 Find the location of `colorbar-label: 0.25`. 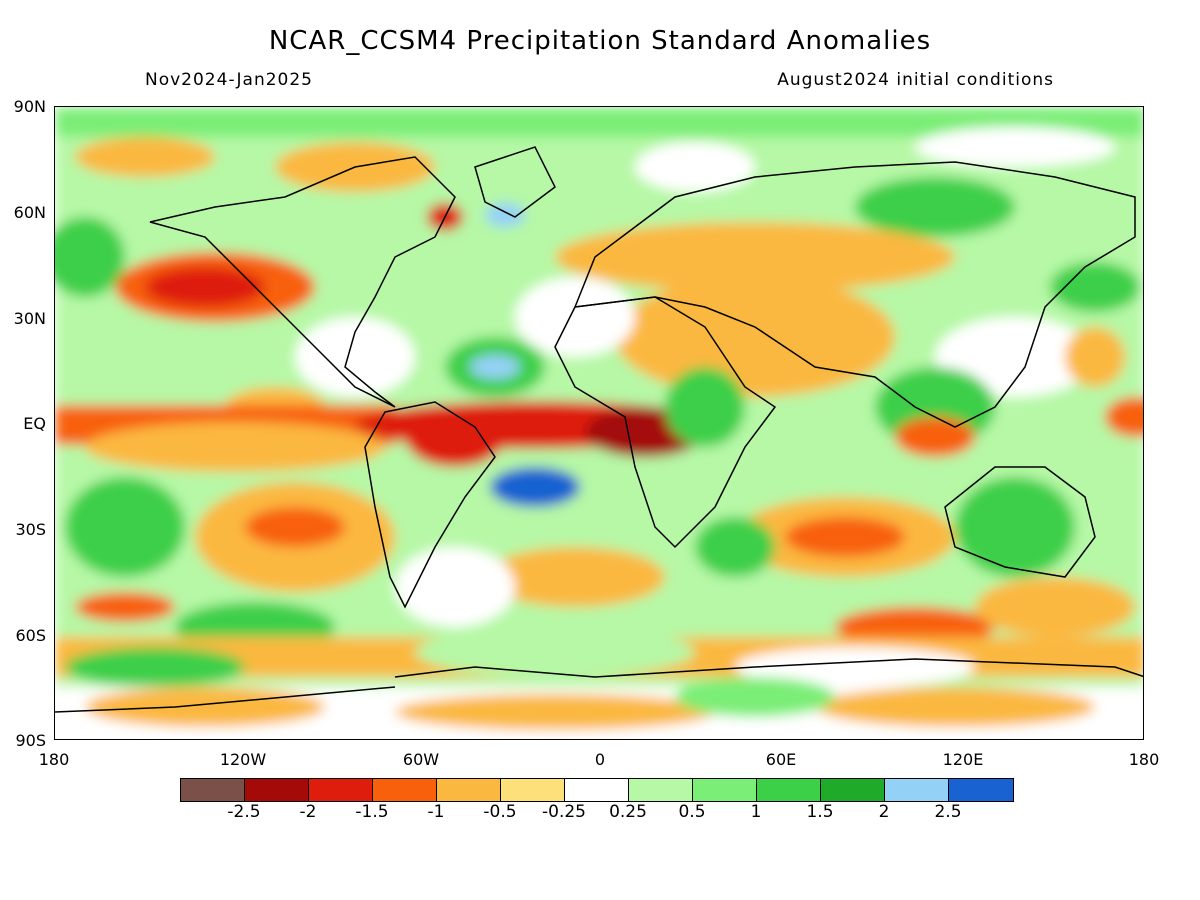

colorbar-label: 0.25 is located at coordinates (628, 812).